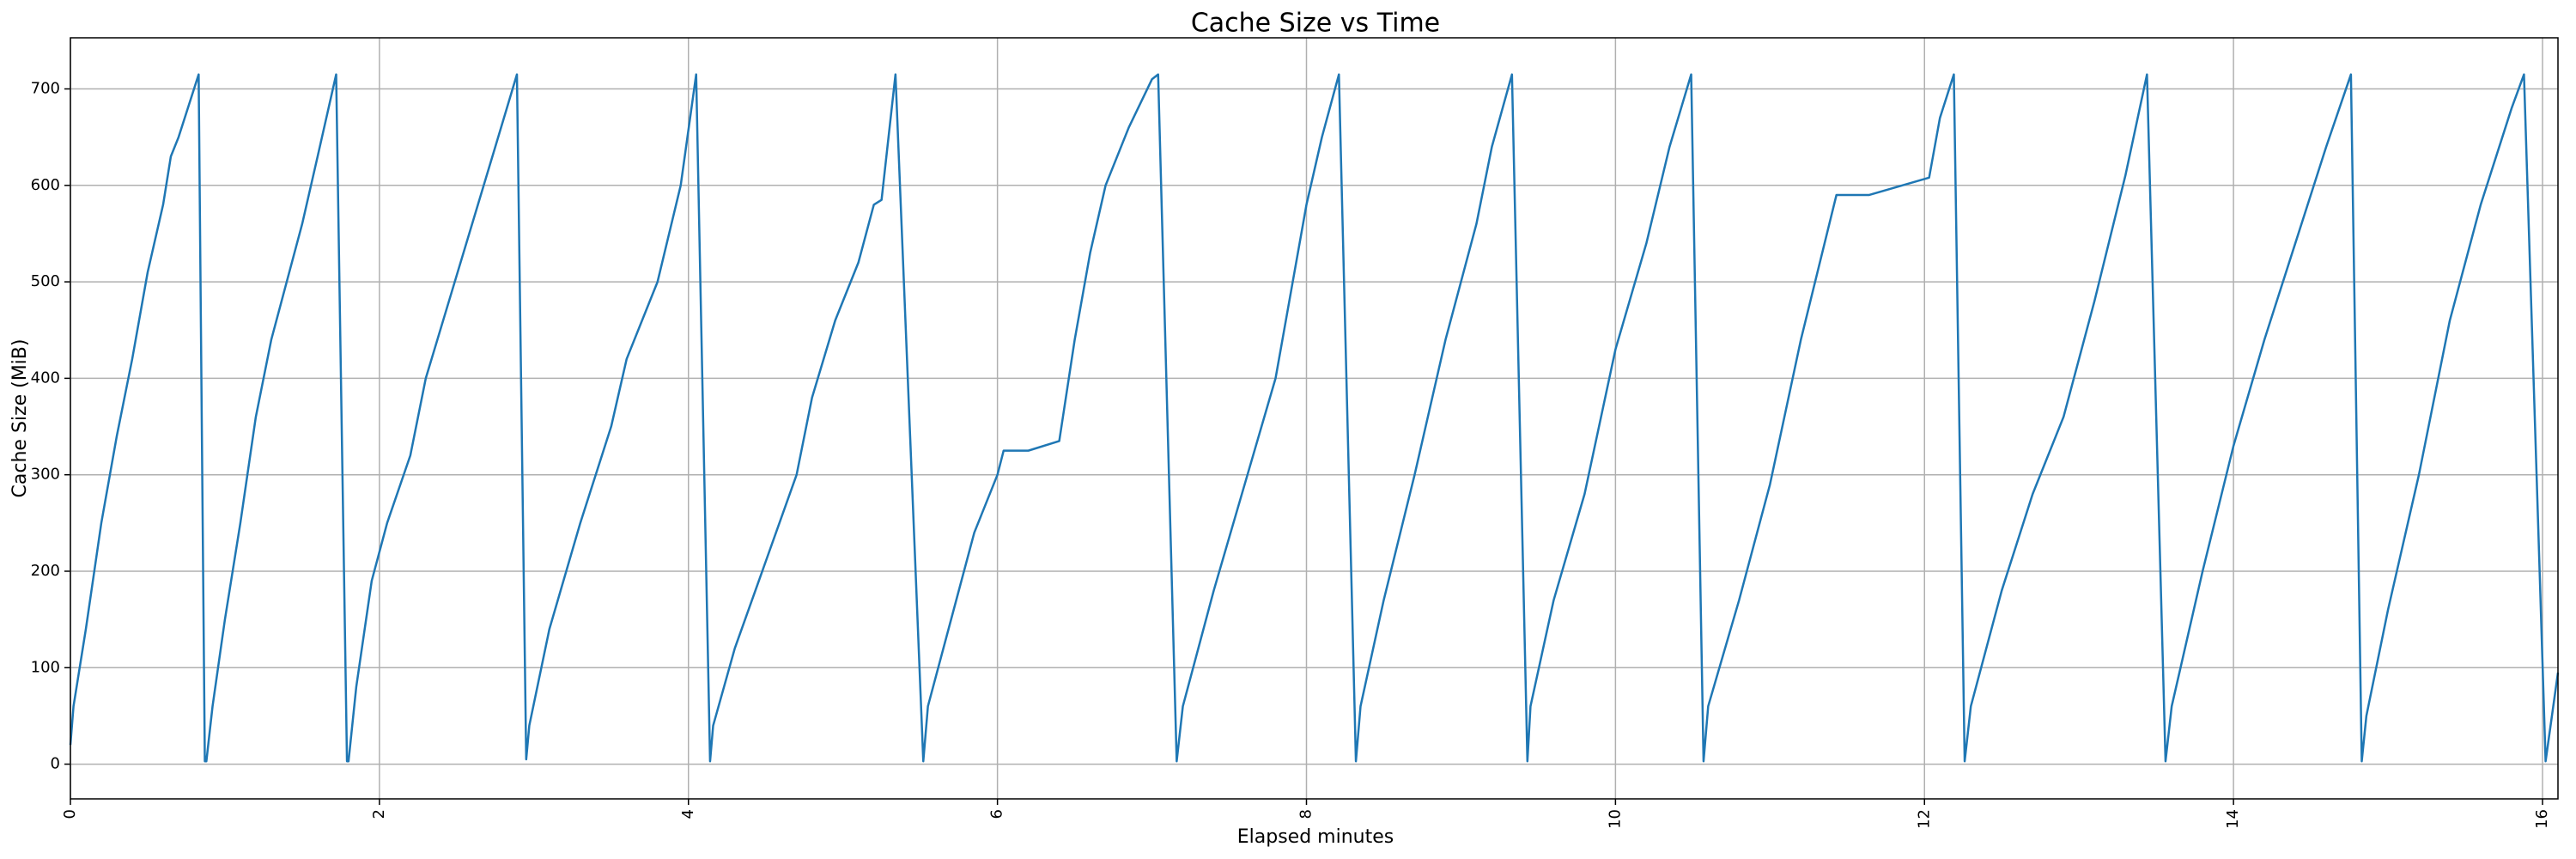  Describe the element at coordinates (20, 418) in the screenshot. I see `y-axis-label: Cache Size (MiB)` at that location.